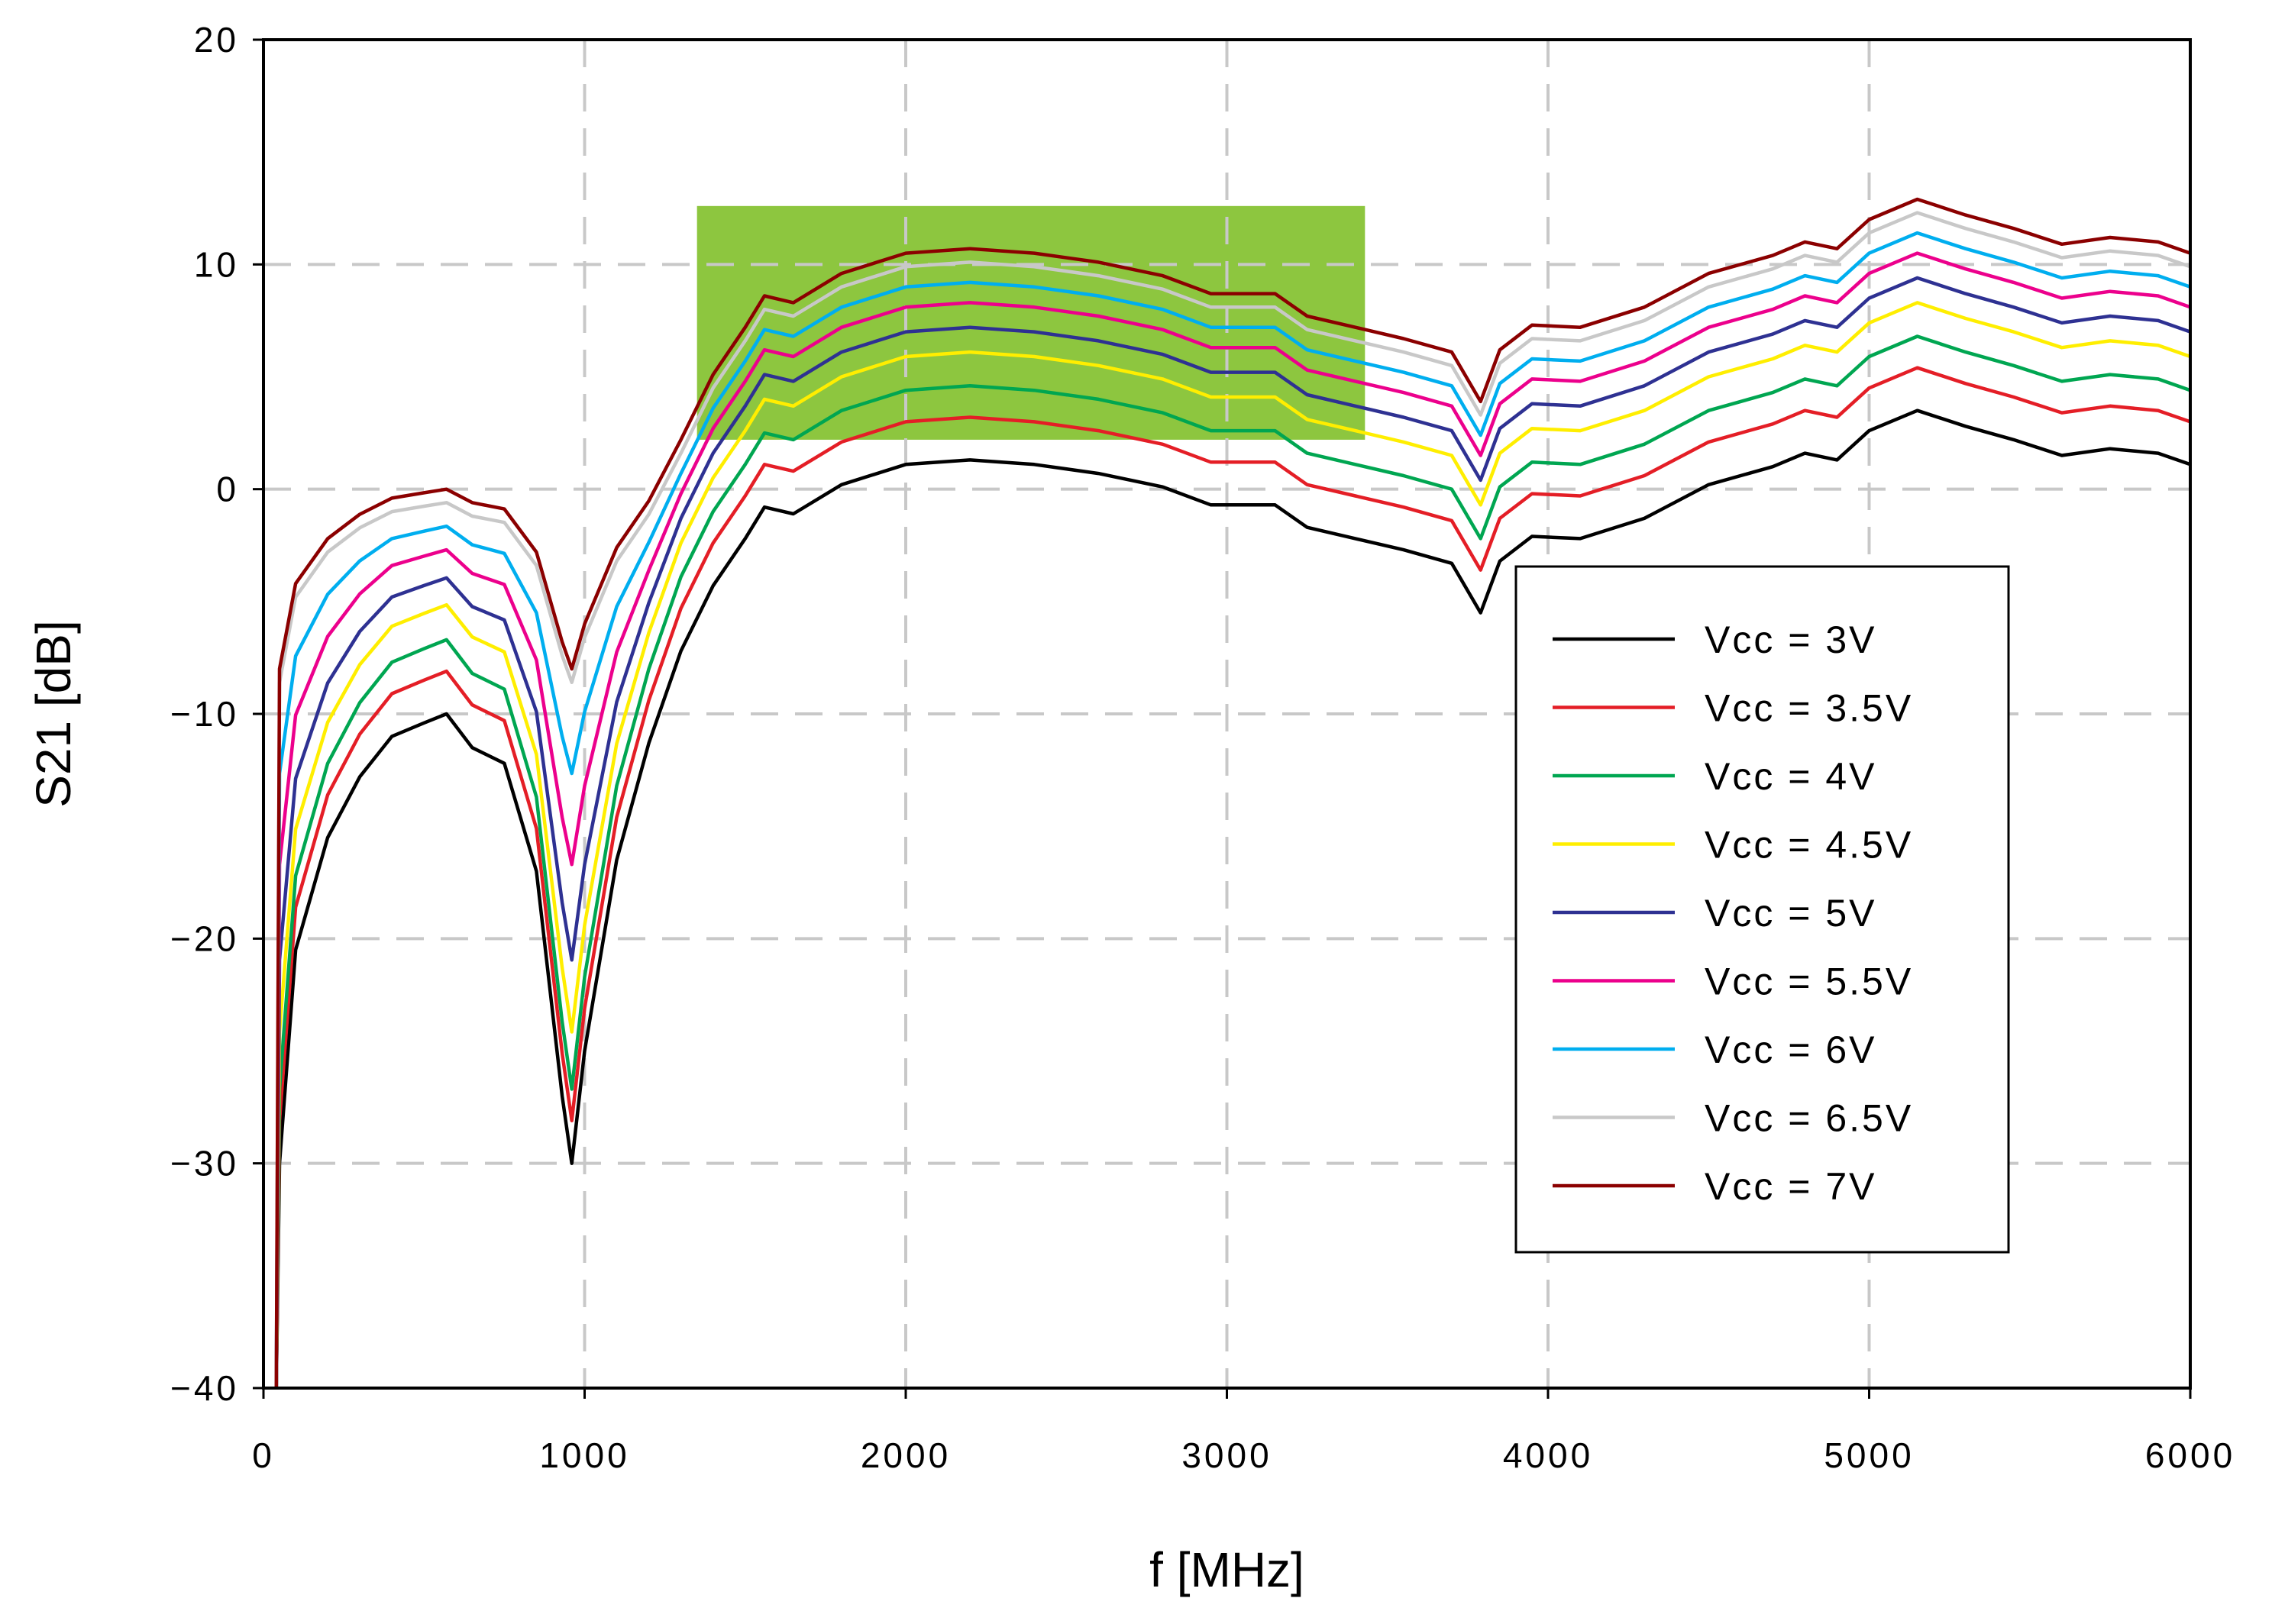  What do you see at coordinates (204, 938) in the screenshot?
I see `y-tick-label: −20` at bounding box center [204, 938].